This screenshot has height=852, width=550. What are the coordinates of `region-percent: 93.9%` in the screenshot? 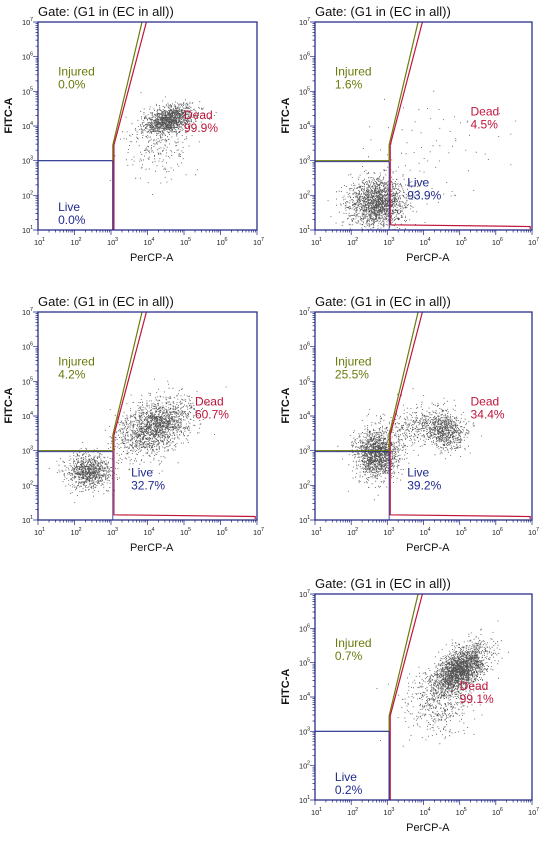 It's located at (424, 196).